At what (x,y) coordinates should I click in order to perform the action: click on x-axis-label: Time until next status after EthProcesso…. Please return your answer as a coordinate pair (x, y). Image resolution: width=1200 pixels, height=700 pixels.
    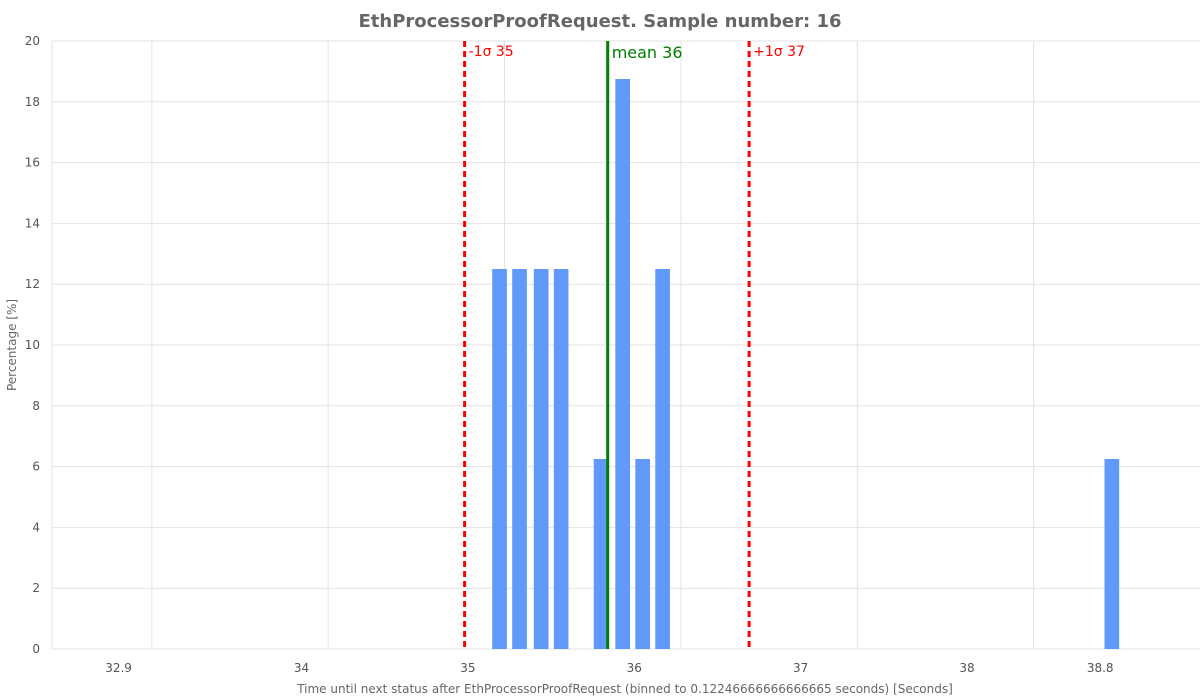
    Looking at the image, I should click on (624, 689).